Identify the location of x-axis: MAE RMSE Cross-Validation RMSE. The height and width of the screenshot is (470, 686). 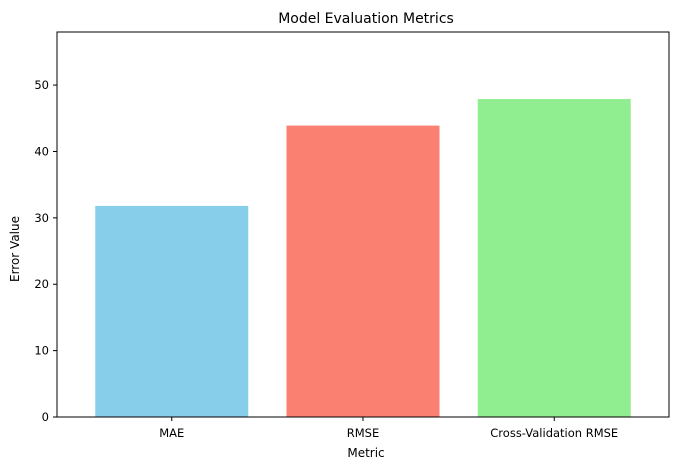
(388, 428).